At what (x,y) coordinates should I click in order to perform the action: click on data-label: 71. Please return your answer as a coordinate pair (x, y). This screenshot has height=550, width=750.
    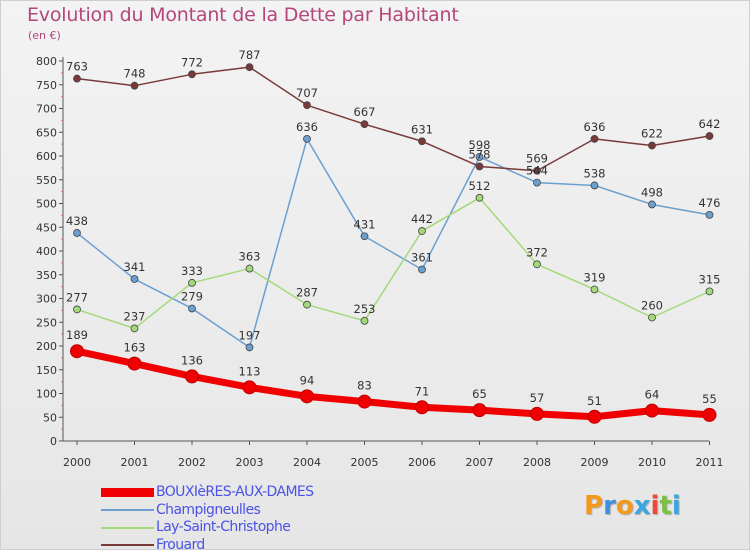
    Looking at the image, I should click on (422, 391).